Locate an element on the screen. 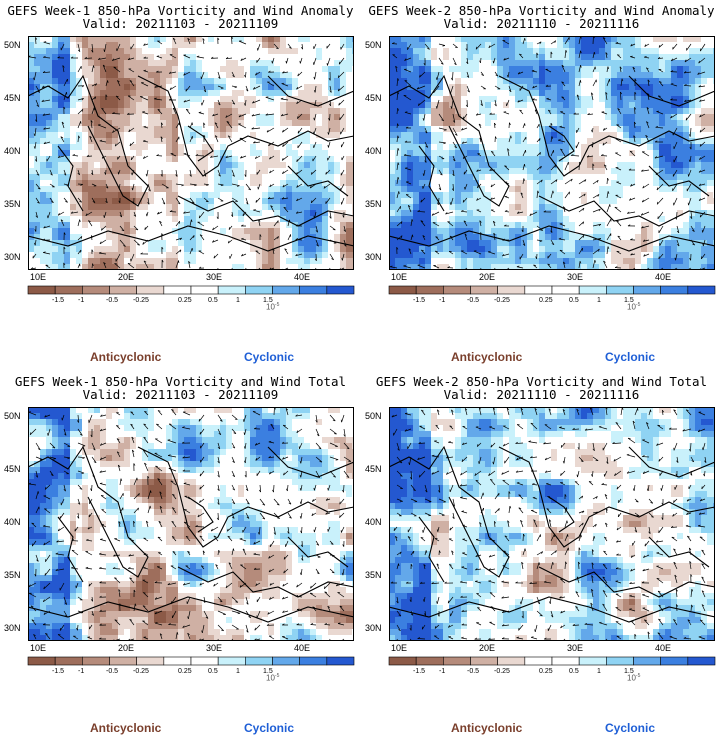 Image resolution: width=722 pixels, height=742 pixels. panel-valid-range: Valid: 20211110 - 20211116 is located at coordinates (541, 394).